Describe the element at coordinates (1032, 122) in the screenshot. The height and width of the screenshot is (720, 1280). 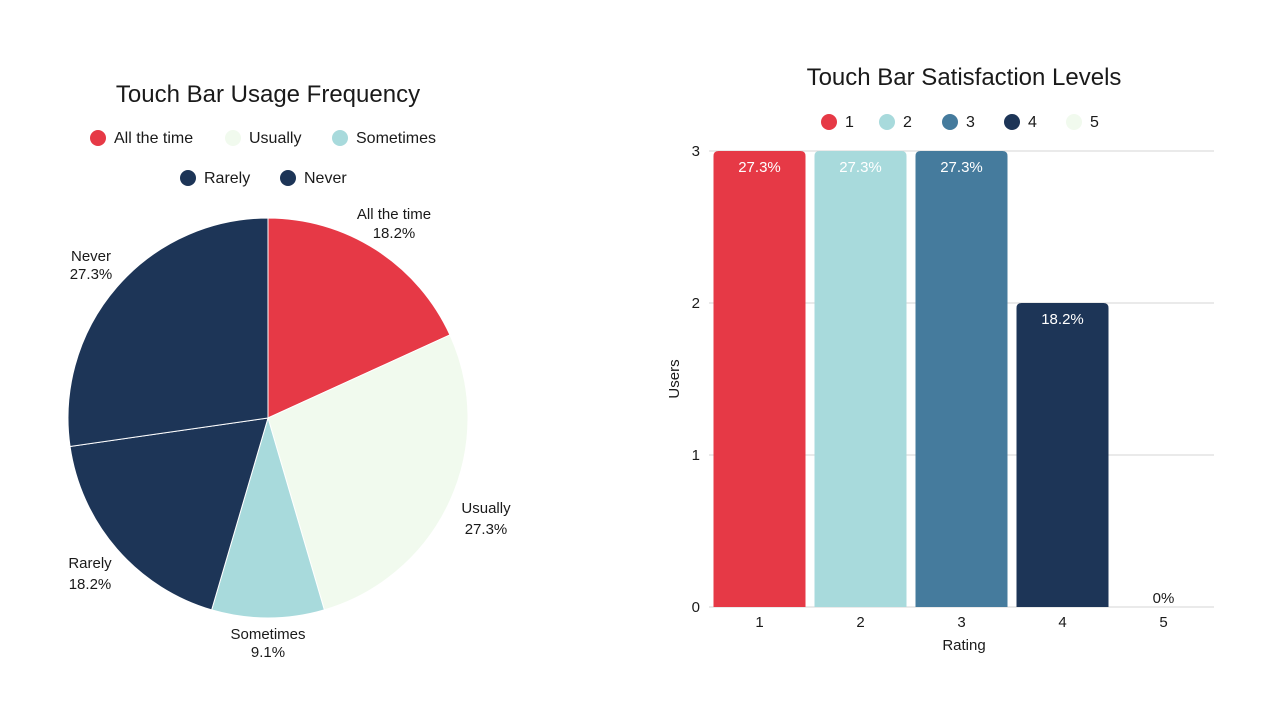
I see `bar-legend-label: 4` at that location.